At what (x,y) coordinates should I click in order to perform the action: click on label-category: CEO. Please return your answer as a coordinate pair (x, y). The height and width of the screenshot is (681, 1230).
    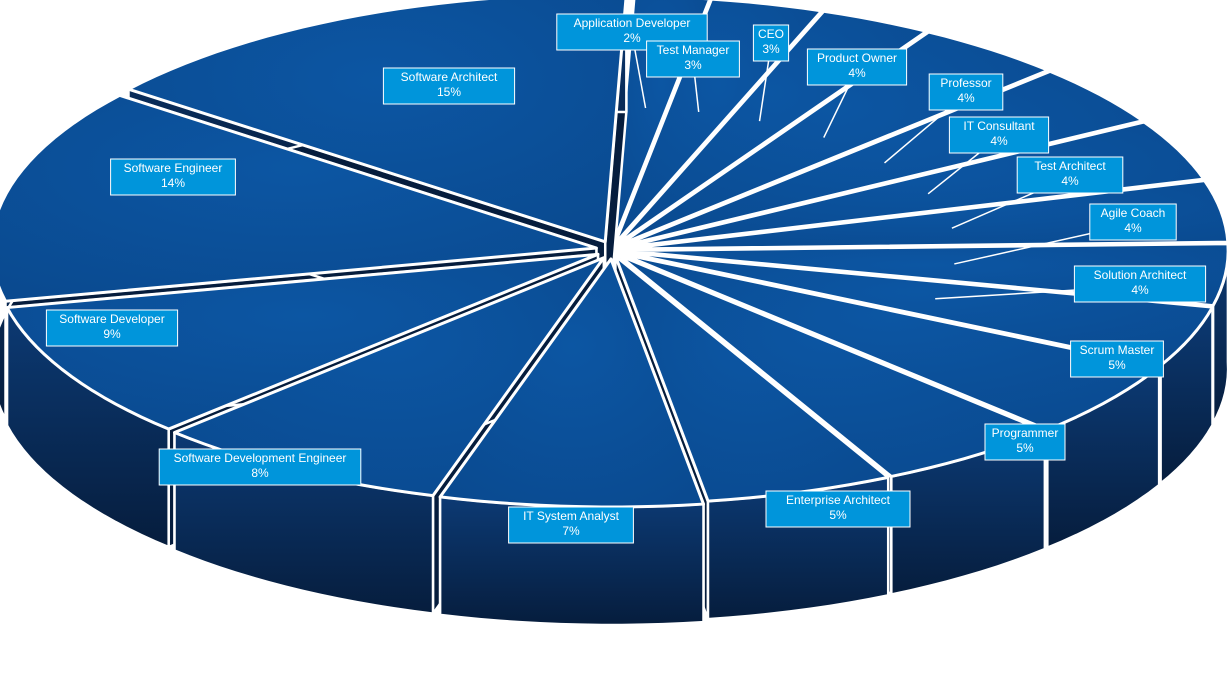
    Looking at the image, I should click on (771, 34).